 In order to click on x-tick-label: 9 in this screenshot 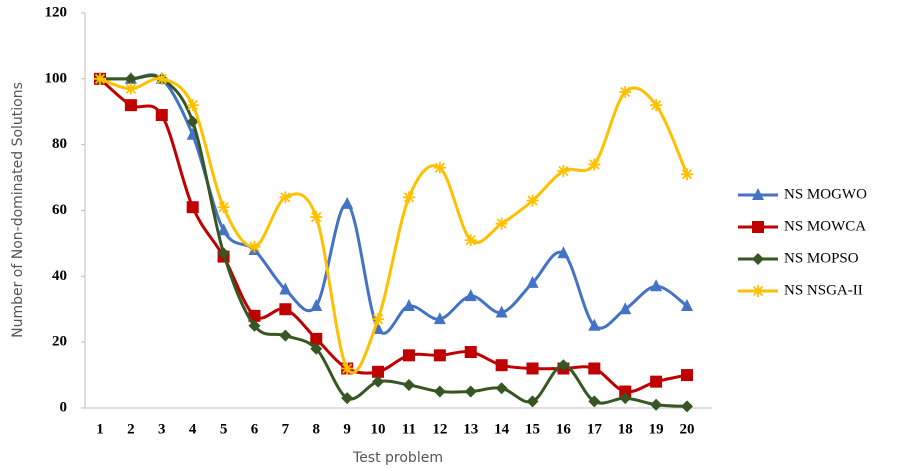, I will do `click(347, 429)`.